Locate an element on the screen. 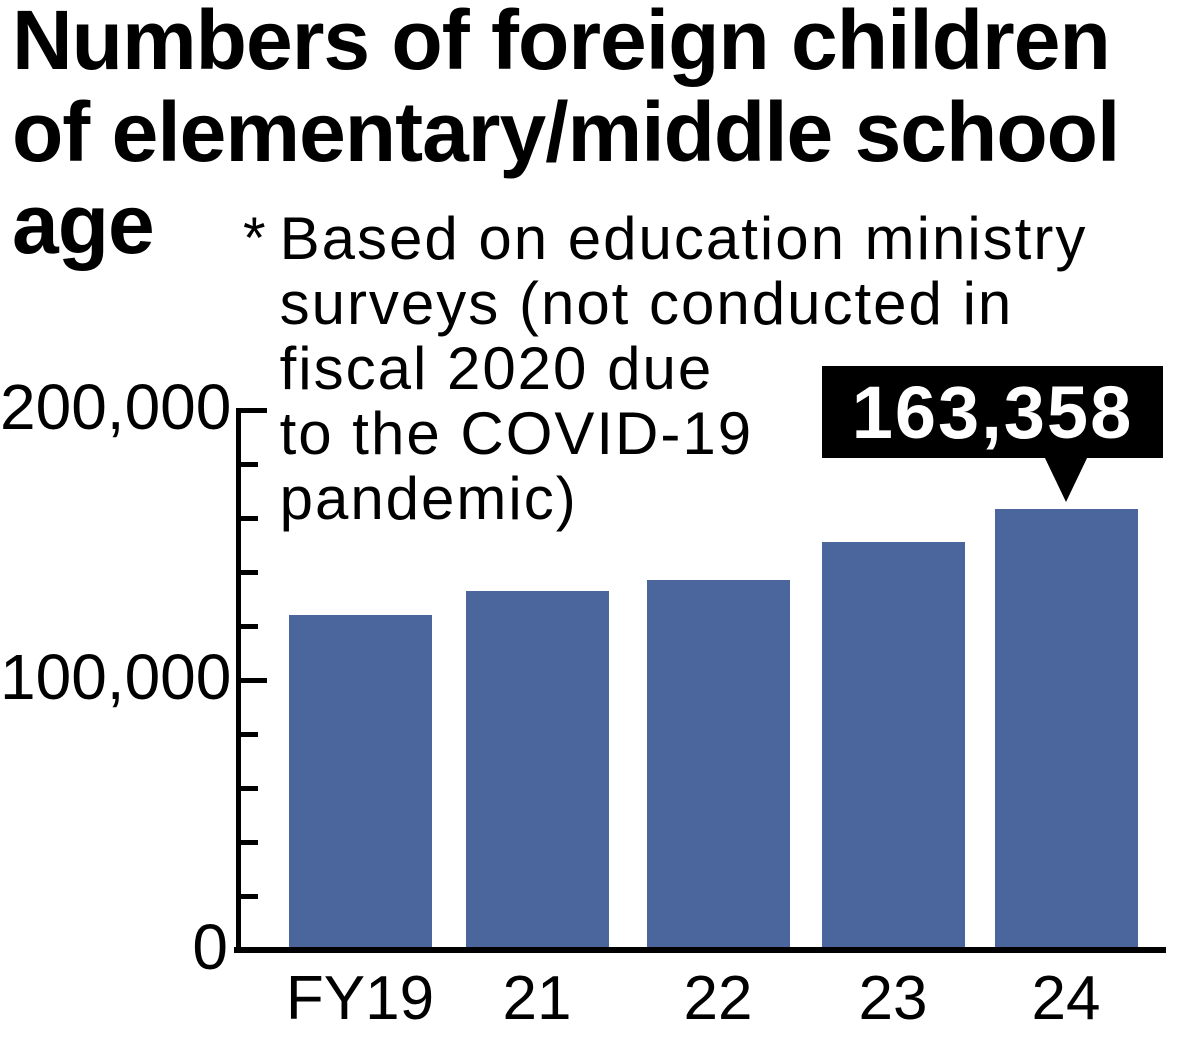  x-tick-label-fy19: FY19 is located at coordinates (360, 998).